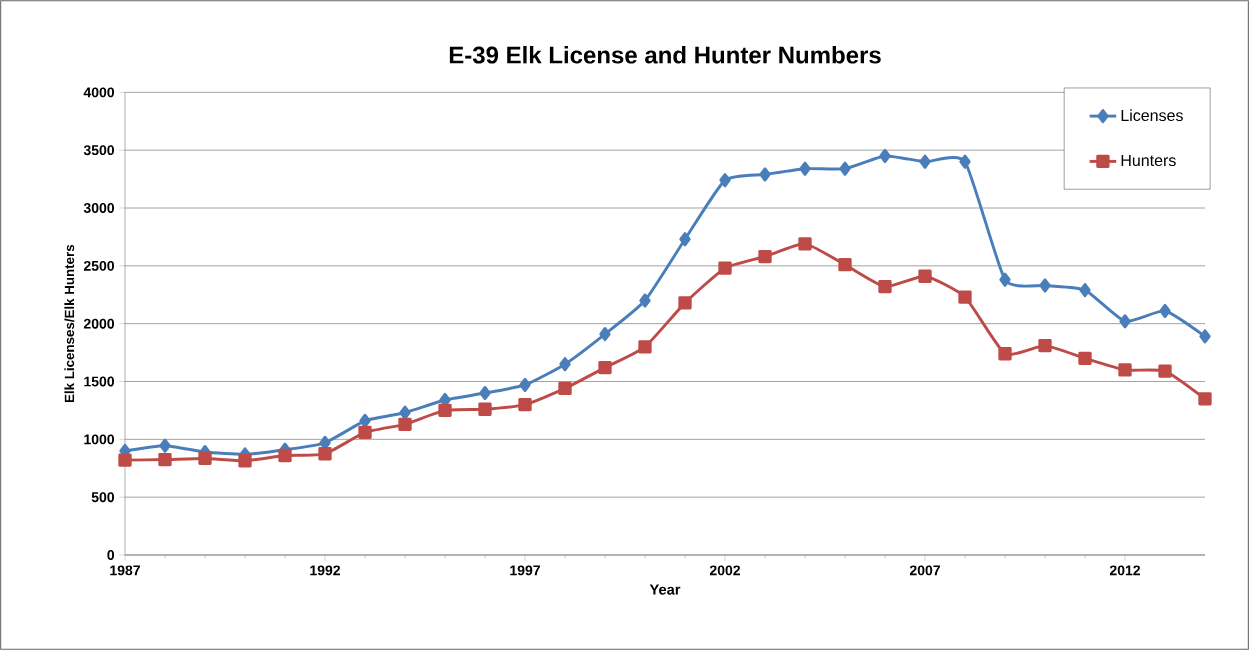 This screenshot has height=650, width=1249. Describe the element at coordinates (525, 570) in the screenshot. I see `x-tick-label: 1997` at that location.